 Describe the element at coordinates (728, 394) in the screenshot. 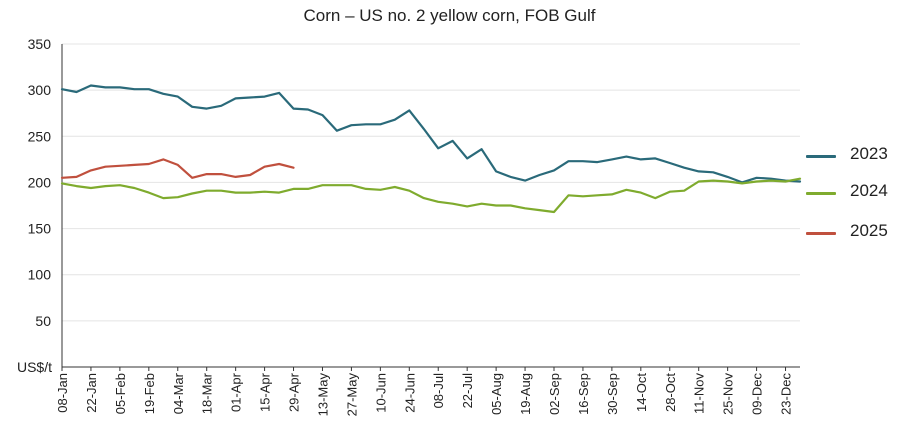

I see `x-tick-label-25-Nov: 25-Nov` at that location.